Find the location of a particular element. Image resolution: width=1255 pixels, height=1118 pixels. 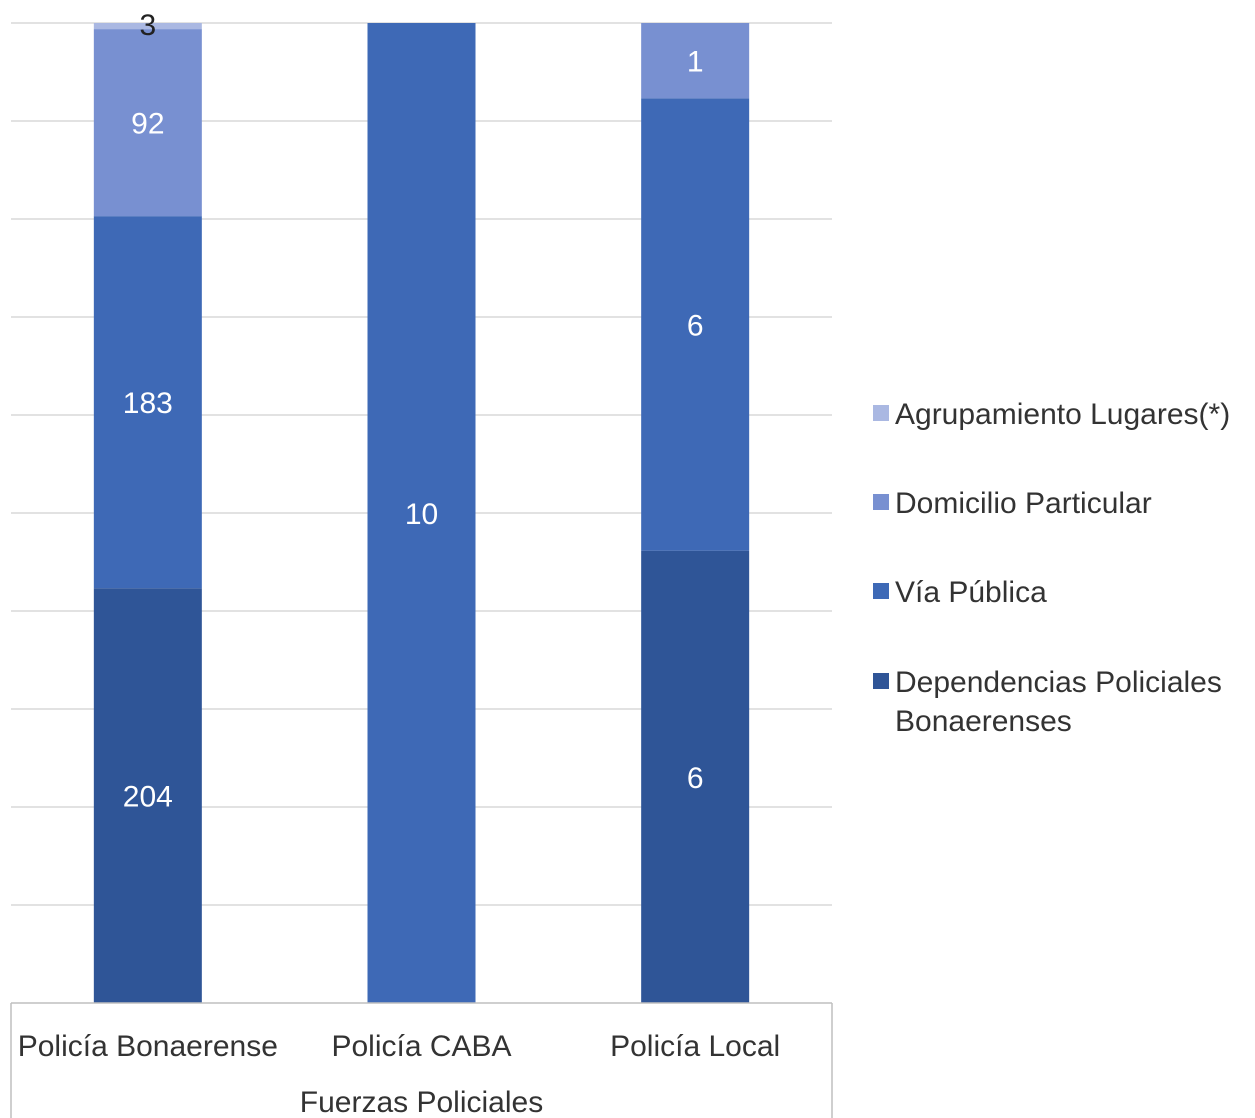

data-label: 92 is located at coordinates (147, 124).